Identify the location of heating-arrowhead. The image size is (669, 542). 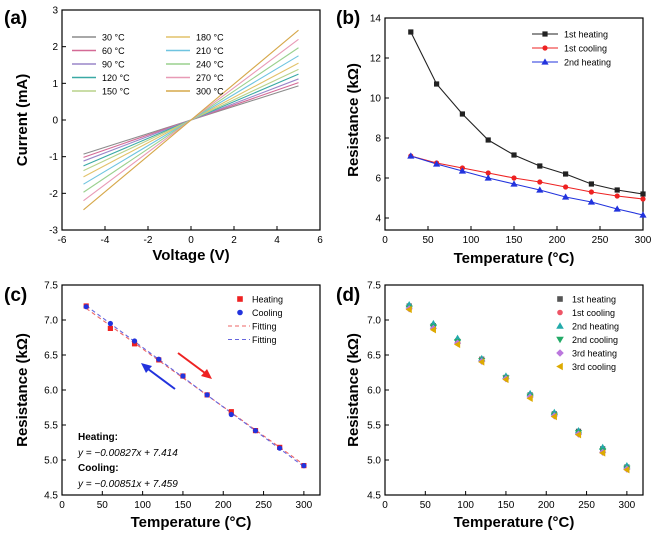
(206, 374).